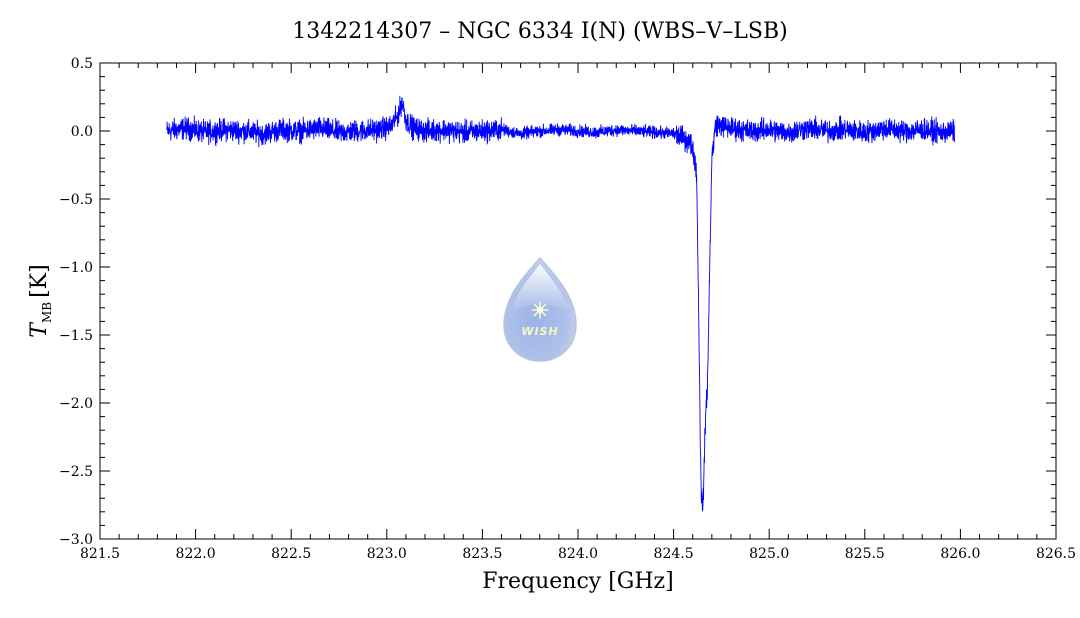  What do you see at coordinates (39, 281) in the screenshot?
I see `y-axis-label-unit: [K]` at bounding box center [39, 281].